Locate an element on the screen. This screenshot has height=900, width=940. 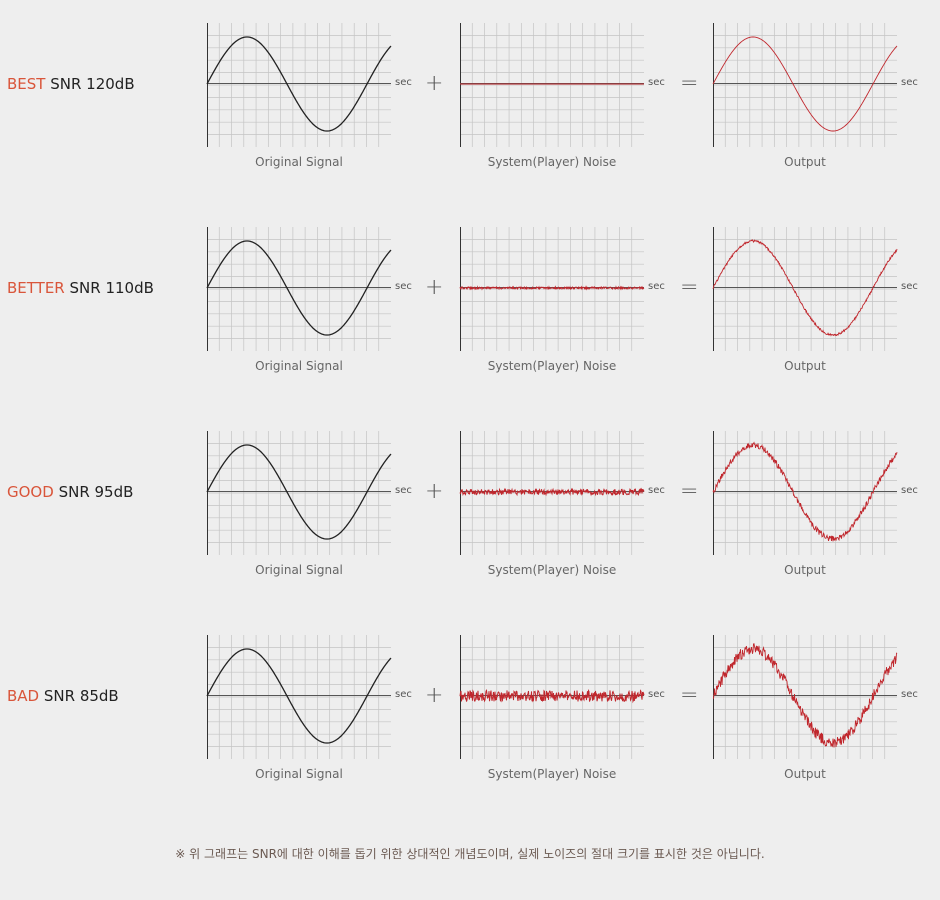
grade-label: GOOD is located at coordinates (30, 492).